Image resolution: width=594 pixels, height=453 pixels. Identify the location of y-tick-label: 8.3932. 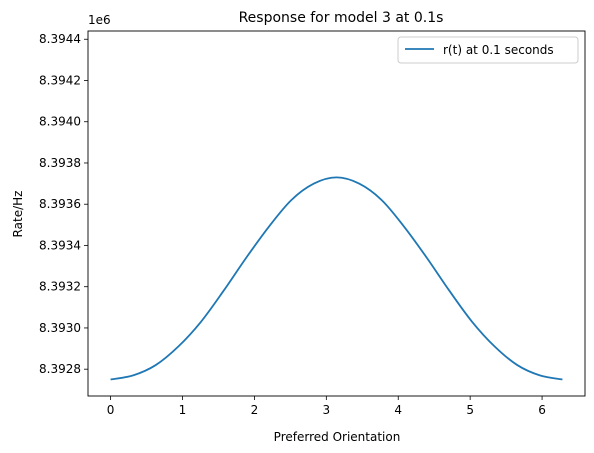
(60, 287).